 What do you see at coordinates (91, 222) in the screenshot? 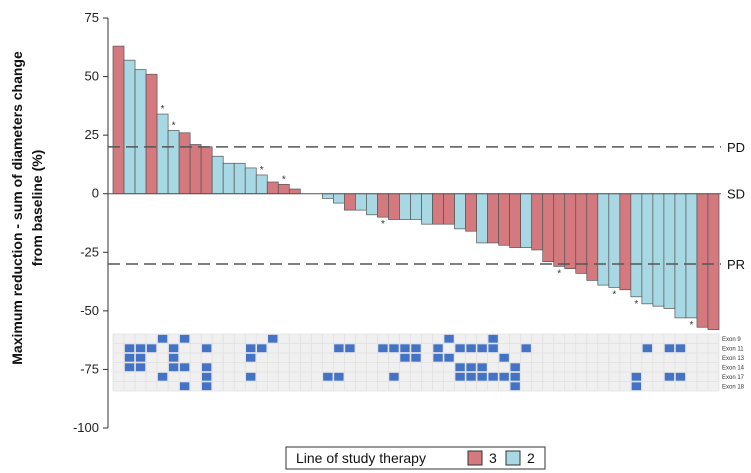
I see `y-axis: 75 50 25 0 -25 -50 -75 -100` at bounding box center [91, 222].